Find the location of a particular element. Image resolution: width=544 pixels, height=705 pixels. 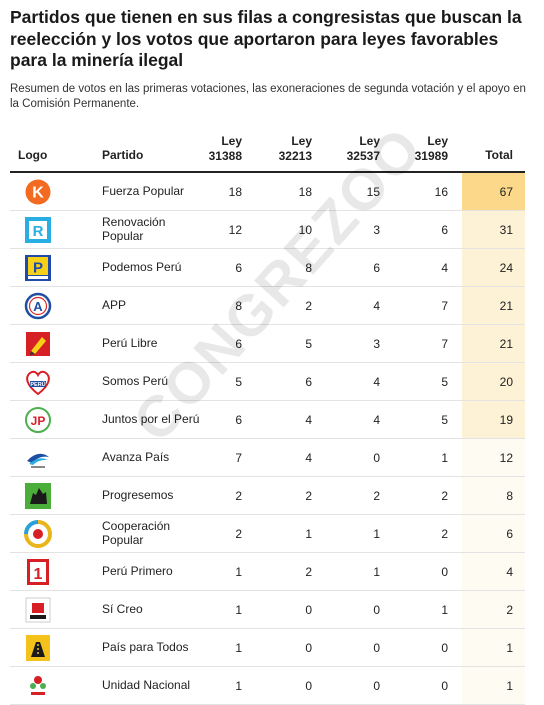

party-name: País para Todos is located at coordinates (145, 646).